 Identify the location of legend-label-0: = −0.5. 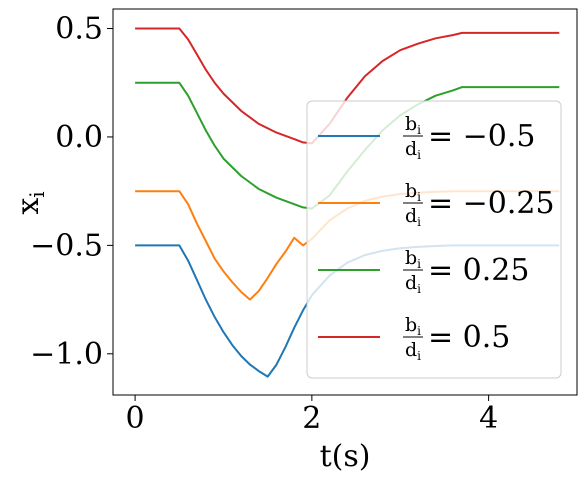
(482, 136).